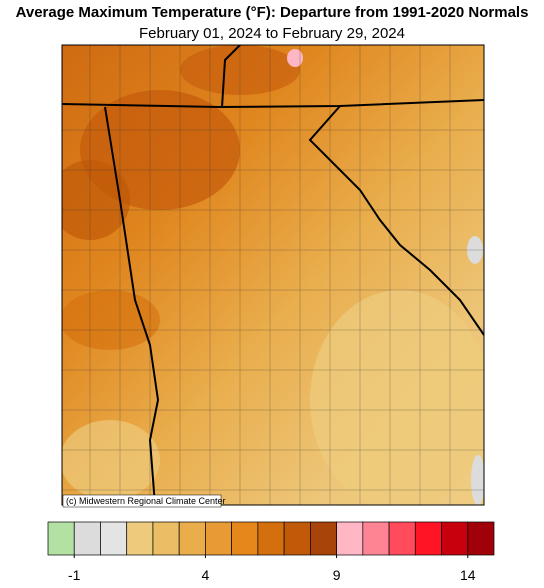 The height and width of the screenshot is (588, 544). Describe the element at coordinates (477, 480) in the screenshot. I see `cool-spot` at that location.